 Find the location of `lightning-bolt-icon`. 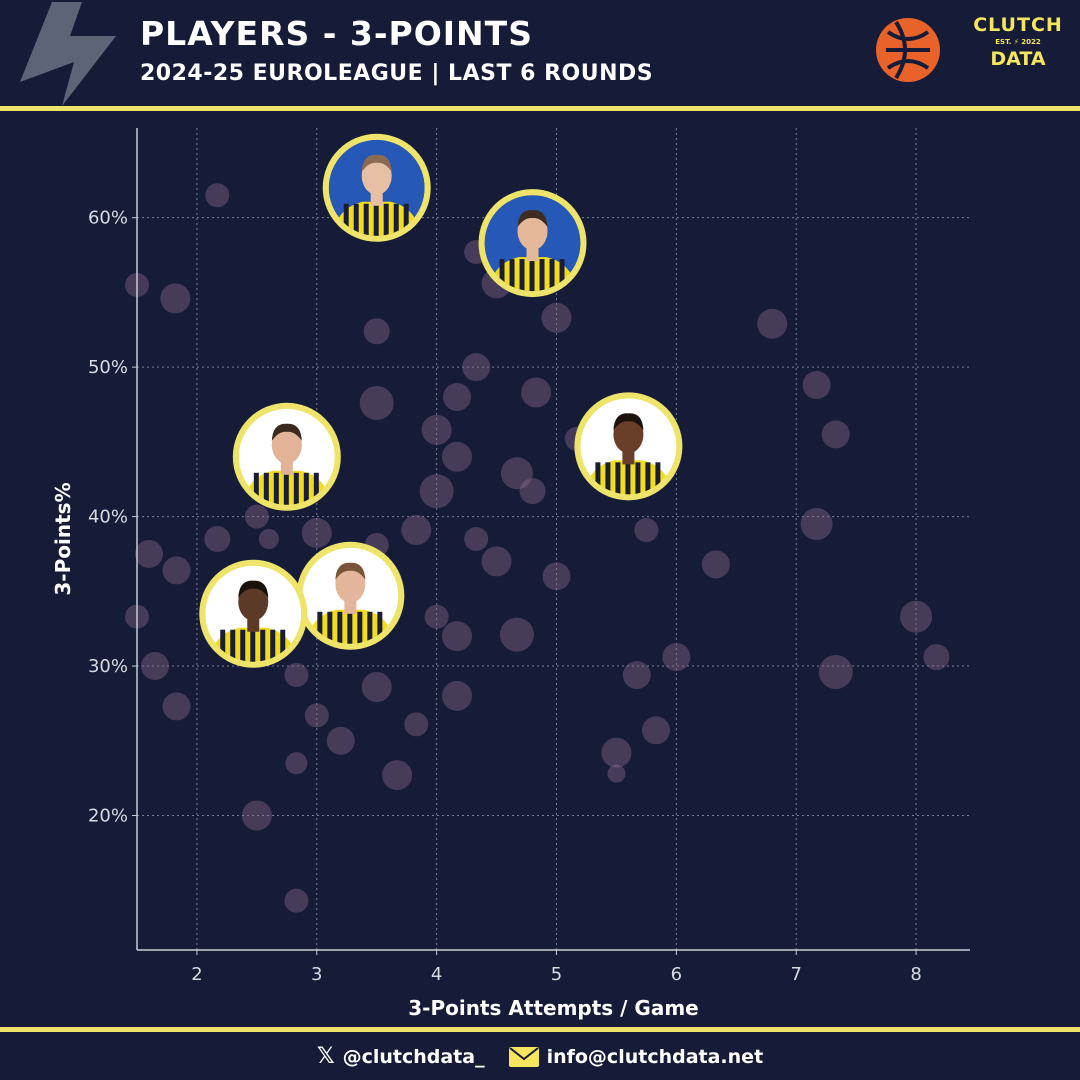

lightning-bolt-icon is located at coordinates (68, 54).